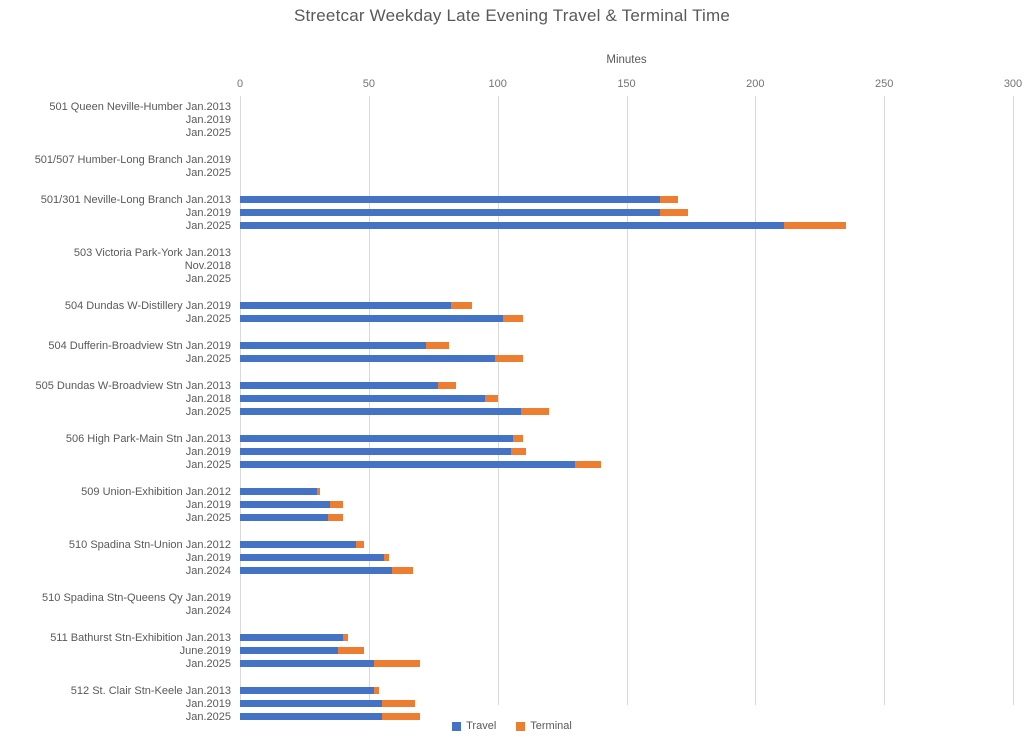 The image size is (1024, 742). I want to click on legend-travel-label: Travel, so click(481, 726).